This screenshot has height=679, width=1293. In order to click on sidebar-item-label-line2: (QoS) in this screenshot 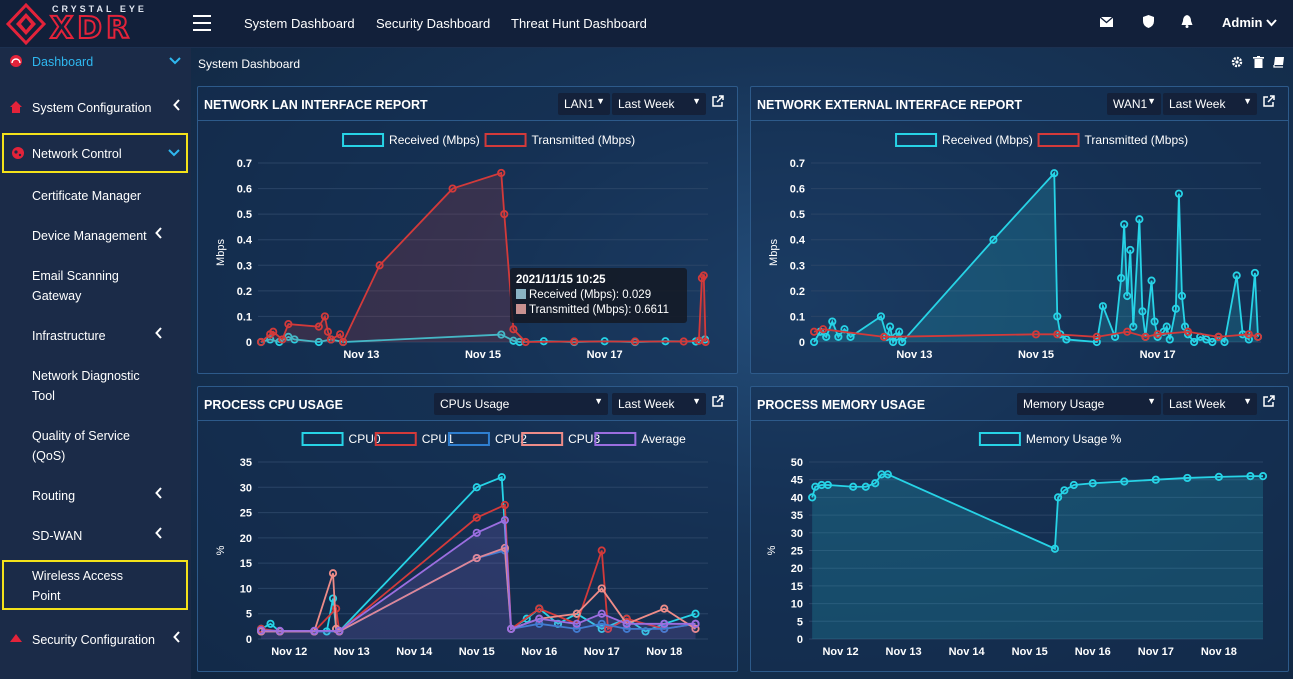, I will do `click(49, 456)`.